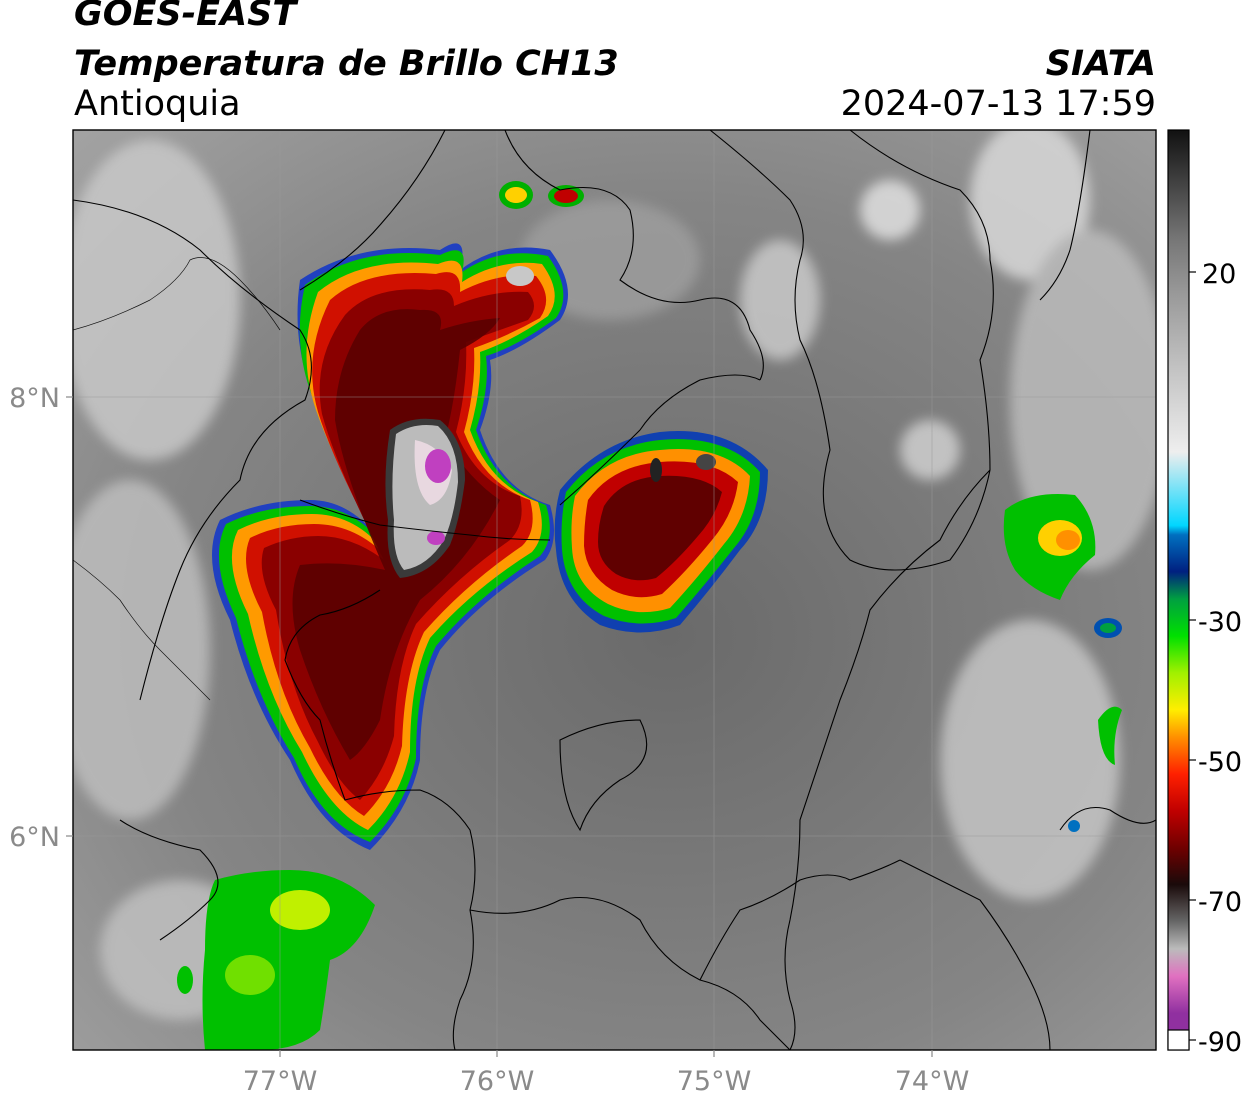  Describe the element at coordinates (998, 104) in the screenshot. I see `datetime-label: 2024-07-13 17:59` at that location.